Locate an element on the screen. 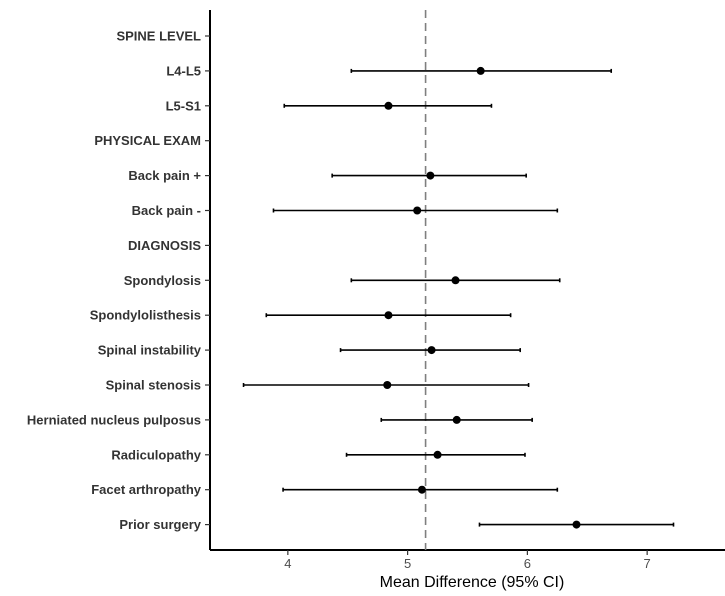 The height and width of the screenshot is (596, 725). y-label-facet-arthropathy: Facet arthropathy is located at coordinates (146, 489).